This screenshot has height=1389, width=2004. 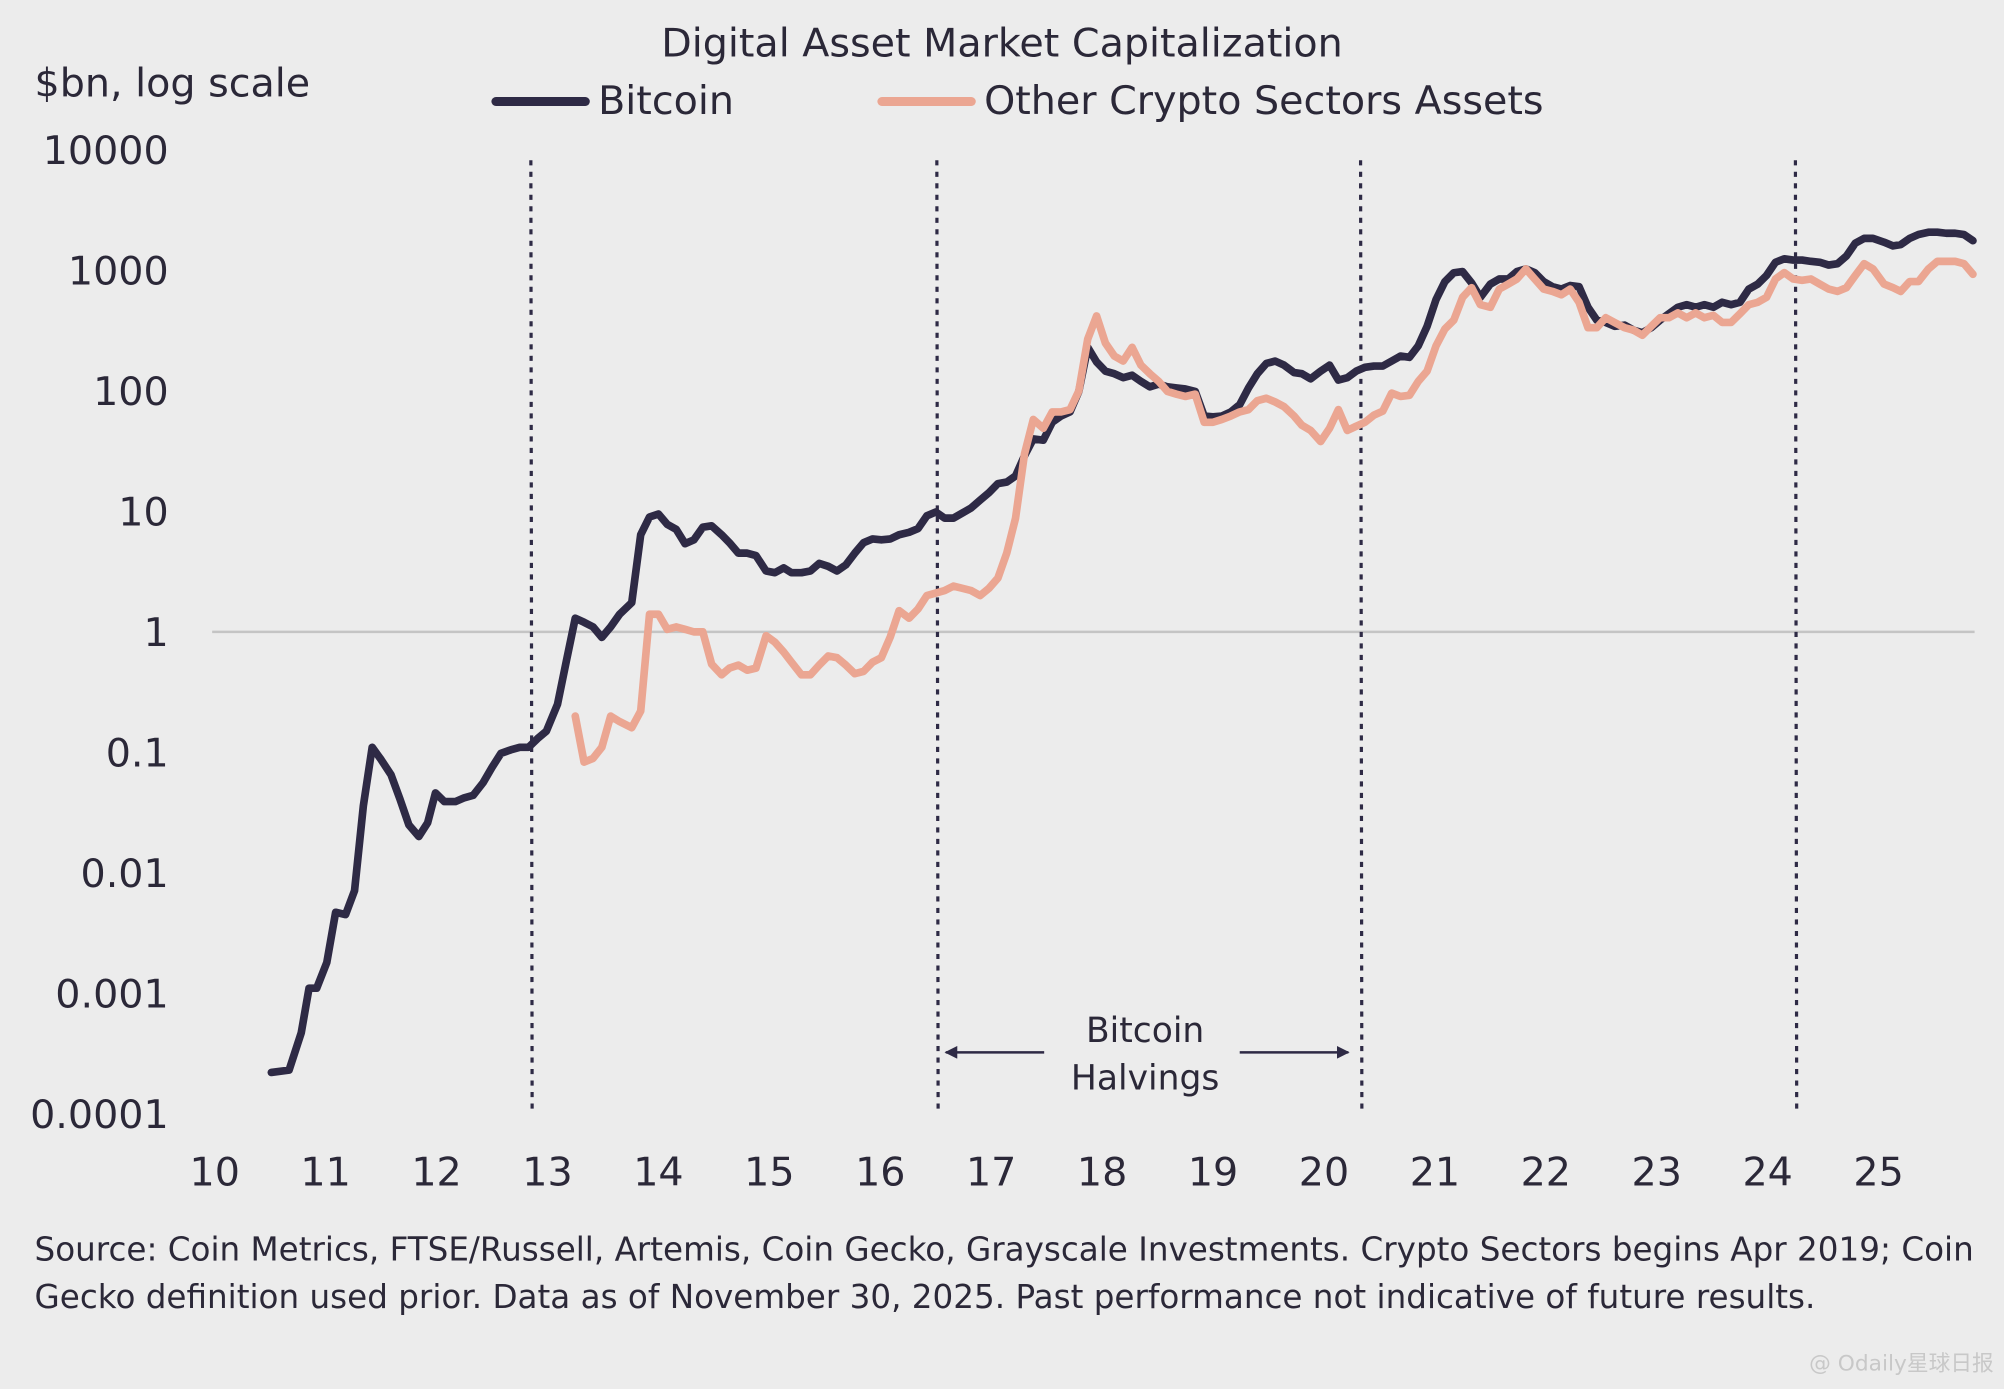 What do you see at coordinates (1102, 1172) in the screenshot?
I see `x-tick-label: 18` at bounding box center [1102, 1172].